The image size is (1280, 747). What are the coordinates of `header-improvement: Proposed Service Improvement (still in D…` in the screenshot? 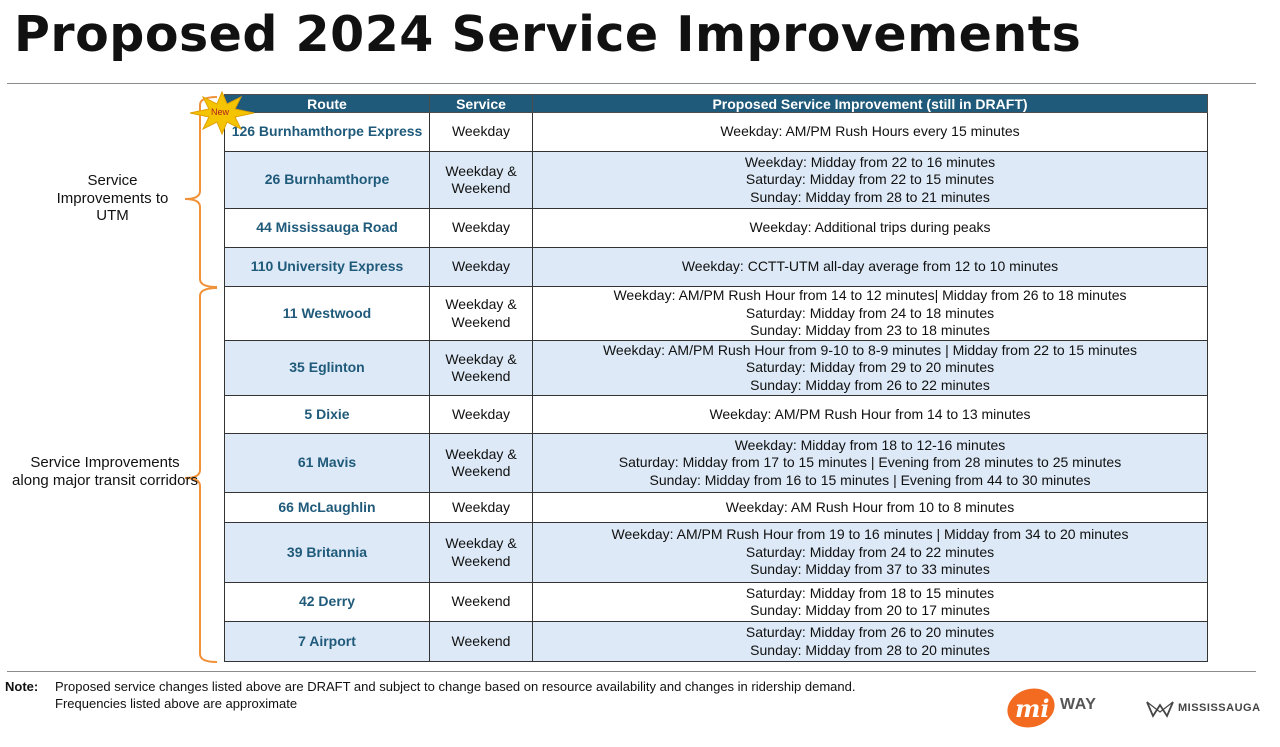 It's located at (870, 103).